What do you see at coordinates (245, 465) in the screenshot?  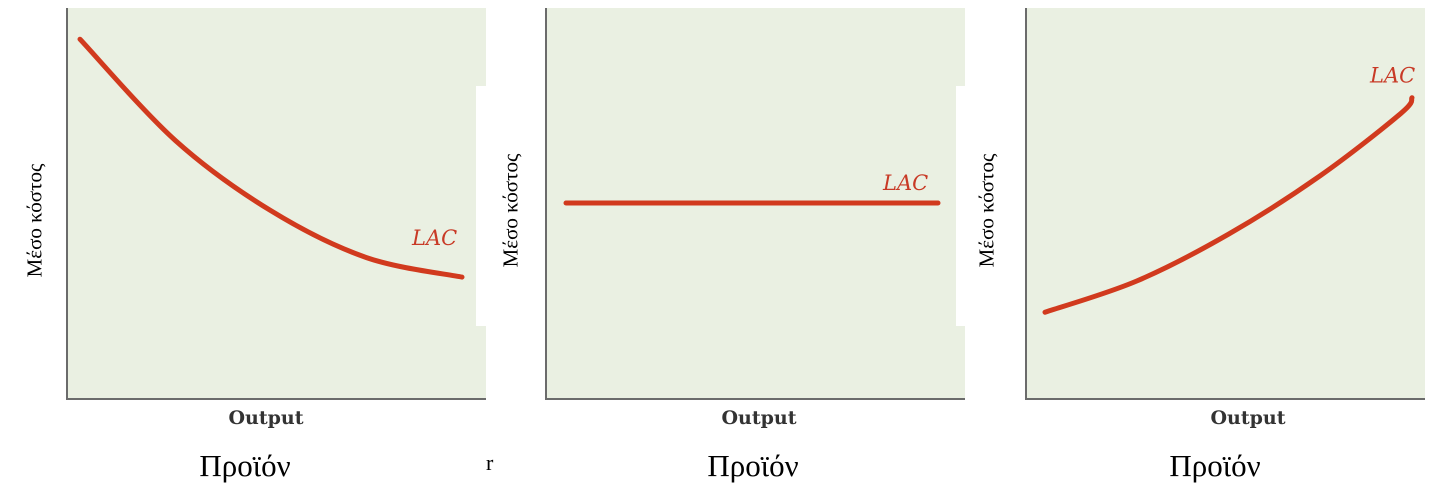 I see `x-sublabel-decreasing: Προϊόν` at bounding box center [245, 465].